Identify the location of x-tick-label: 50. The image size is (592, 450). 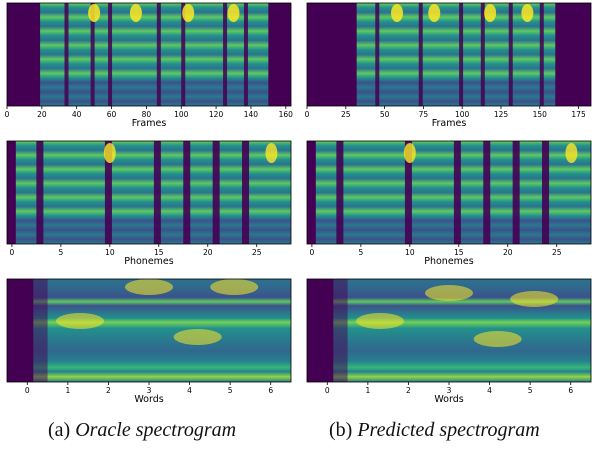
(385, 114).